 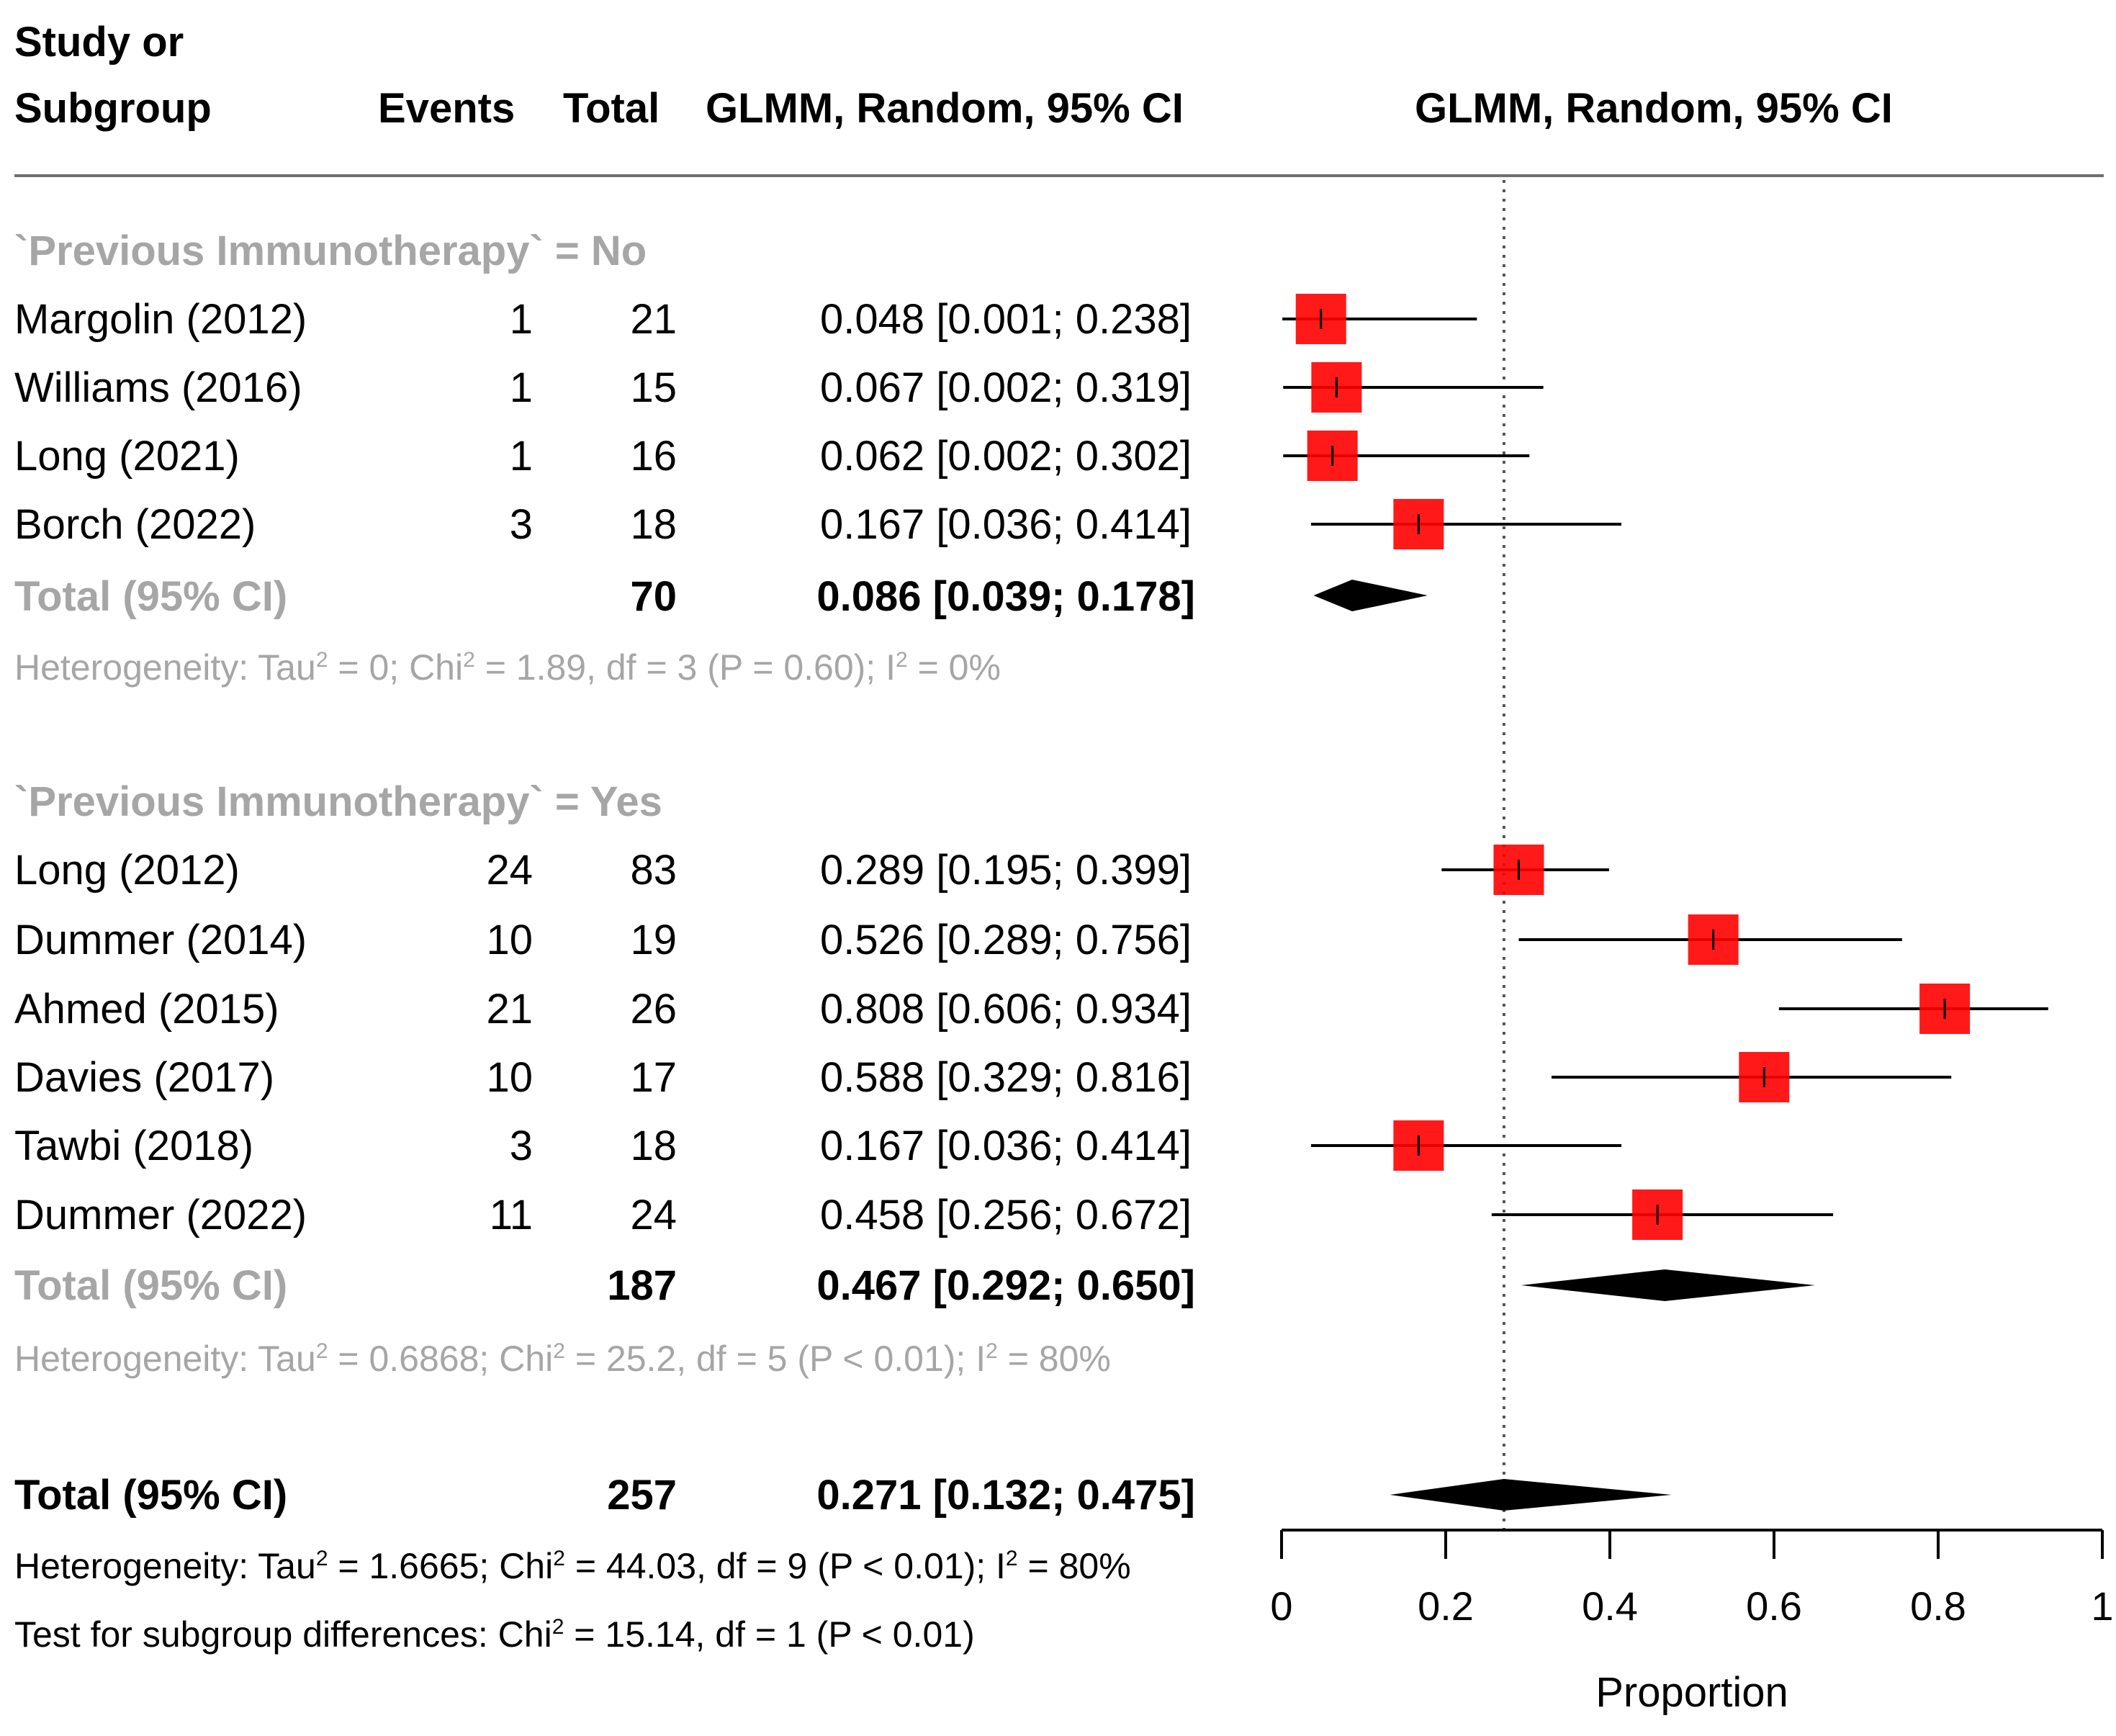 What do you see at coordinates (331, 251) in the screenshot?
I see `group-label-no: `Previous Immunotherapy` = No` at bounding box center [331, 251].